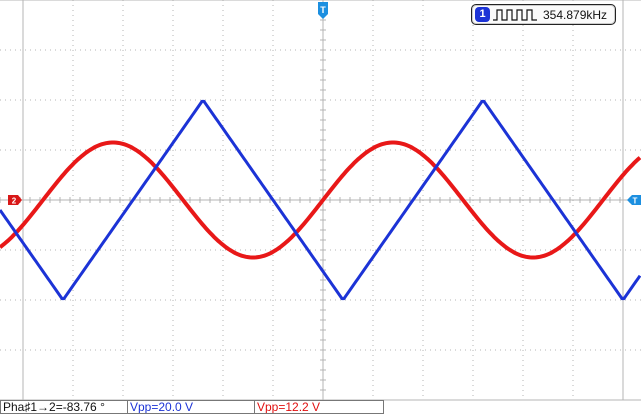 The height and width of the screenshot is (415, 641). I want to click on trigger-level-label: T, so click(635, 201).